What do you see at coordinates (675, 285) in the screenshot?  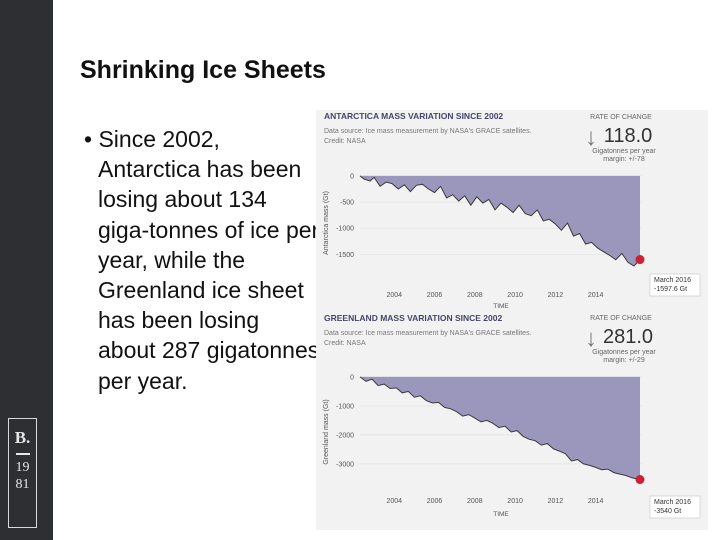 I see `antarctica-endpoint-label-box` at bounding box center [675, 285].